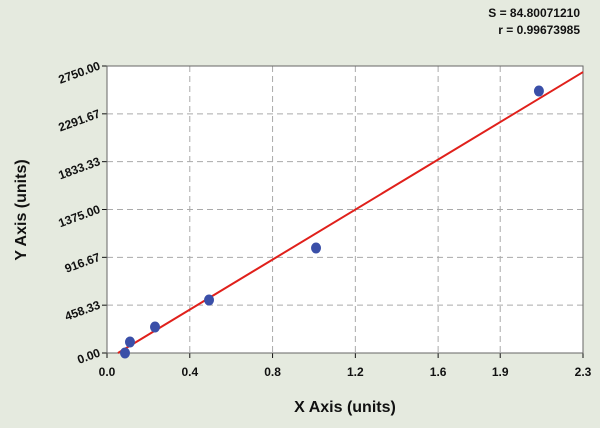 This screenshot has width=600, height=428. Describe the element at coordinates (272, 372) in the screenshot. I see `x-tick-label: 0.8` at that location.